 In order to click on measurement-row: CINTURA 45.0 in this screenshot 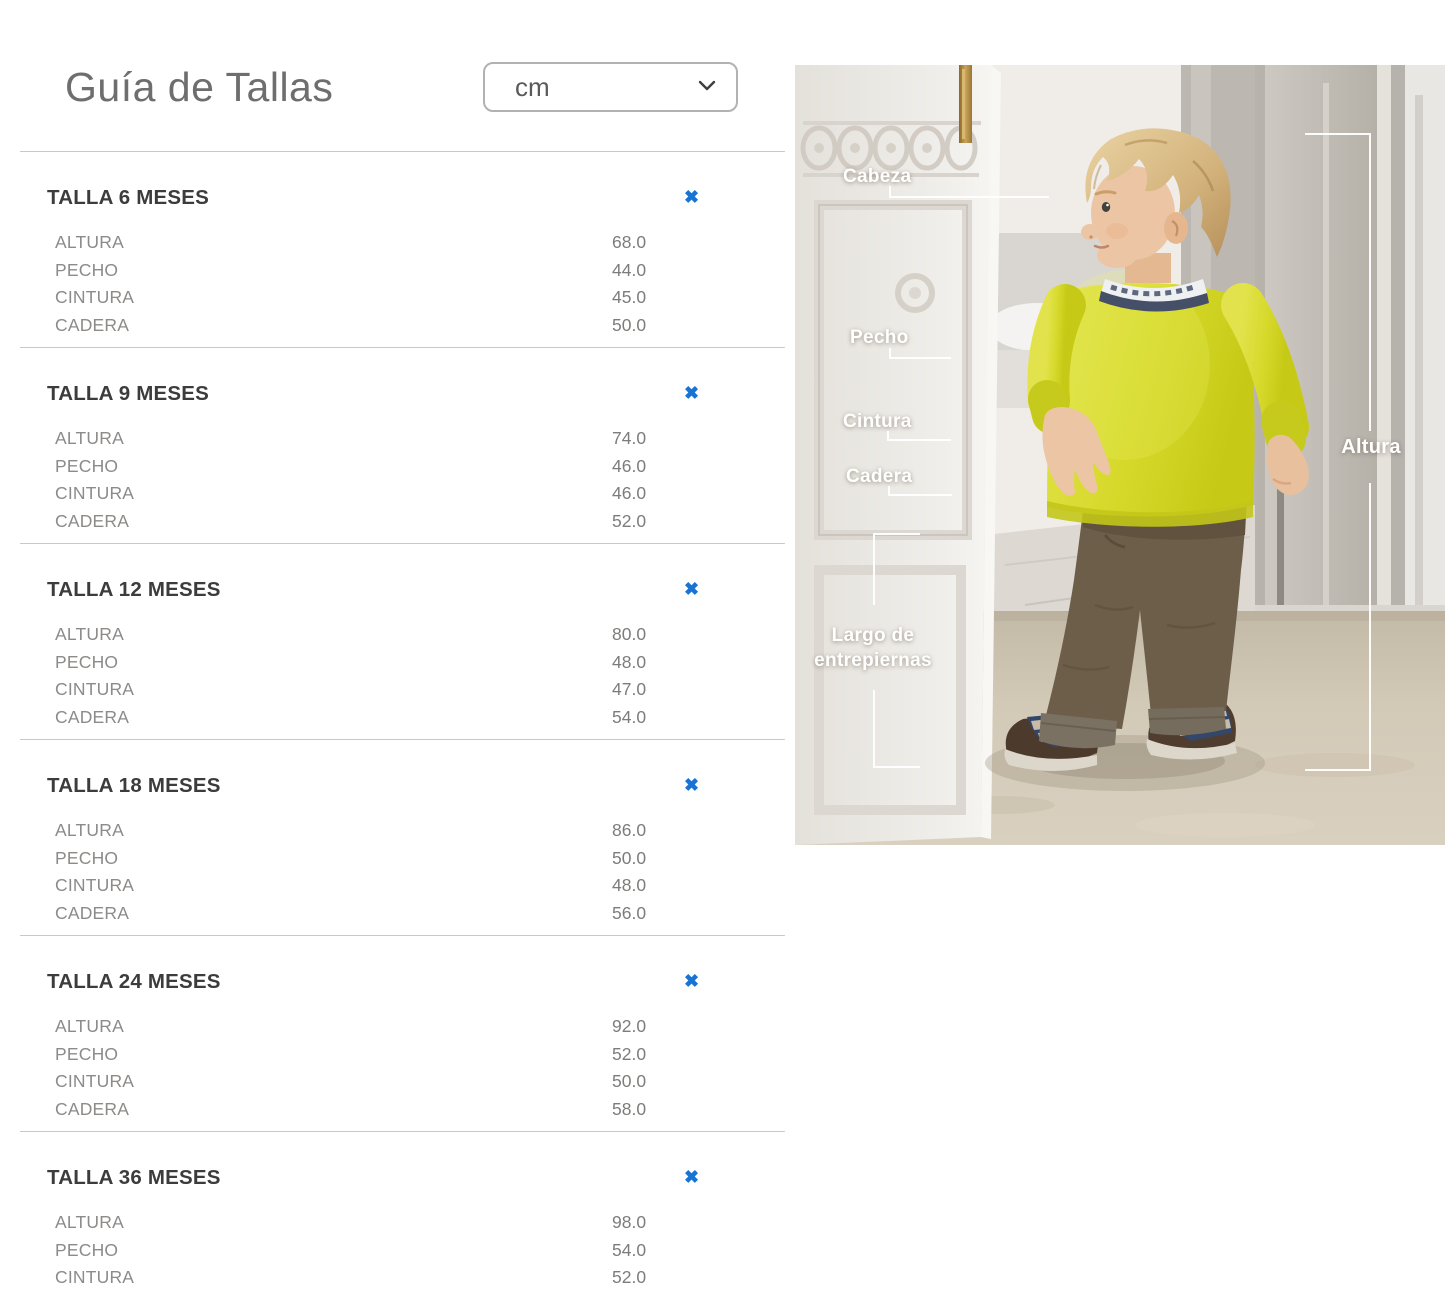, I will do `click(402, 298)`.